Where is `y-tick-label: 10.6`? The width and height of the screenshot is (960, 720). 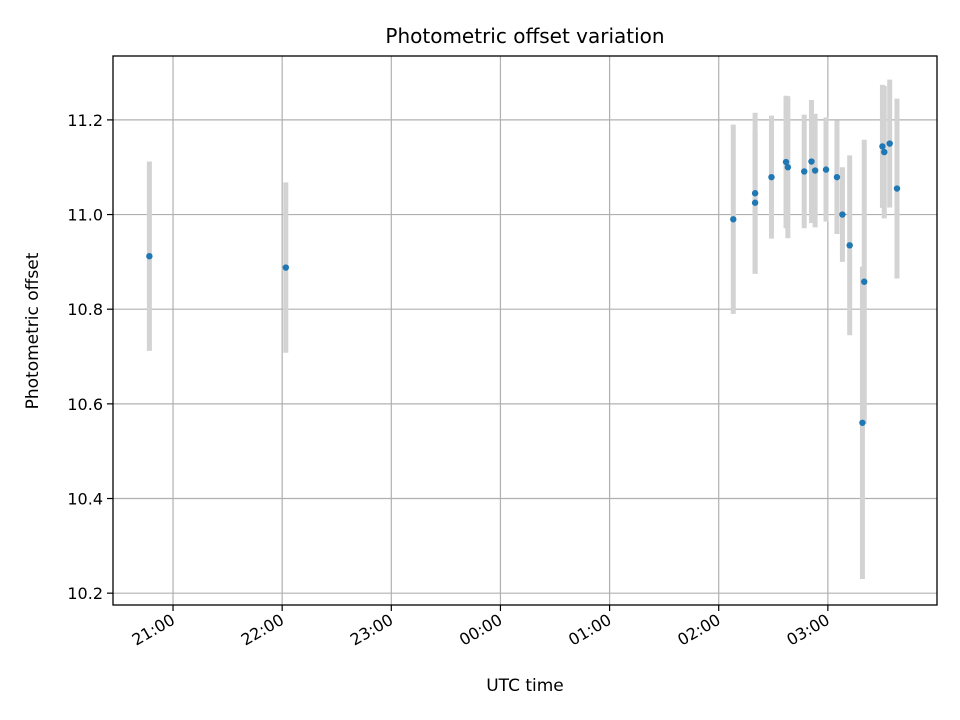 y-tick-label: 10.6 is located at coordinates (85, 404).